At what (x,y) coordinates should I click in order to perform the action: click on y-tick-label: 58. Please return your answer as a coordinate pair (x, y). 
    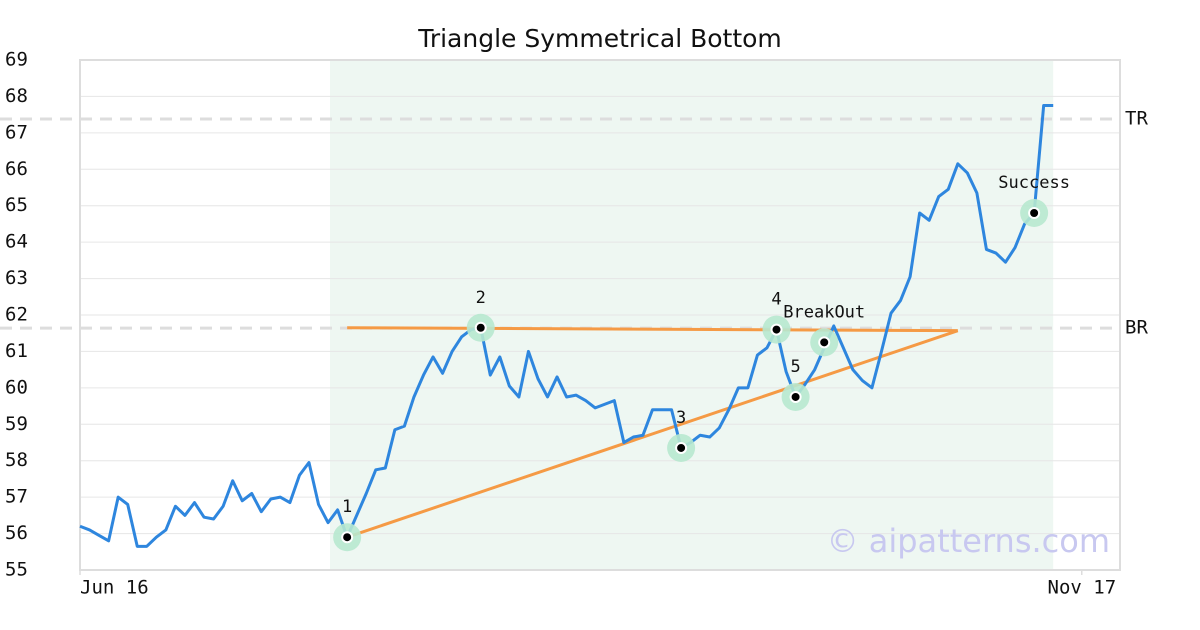
    Looking at the image, I should click on (16, 460).